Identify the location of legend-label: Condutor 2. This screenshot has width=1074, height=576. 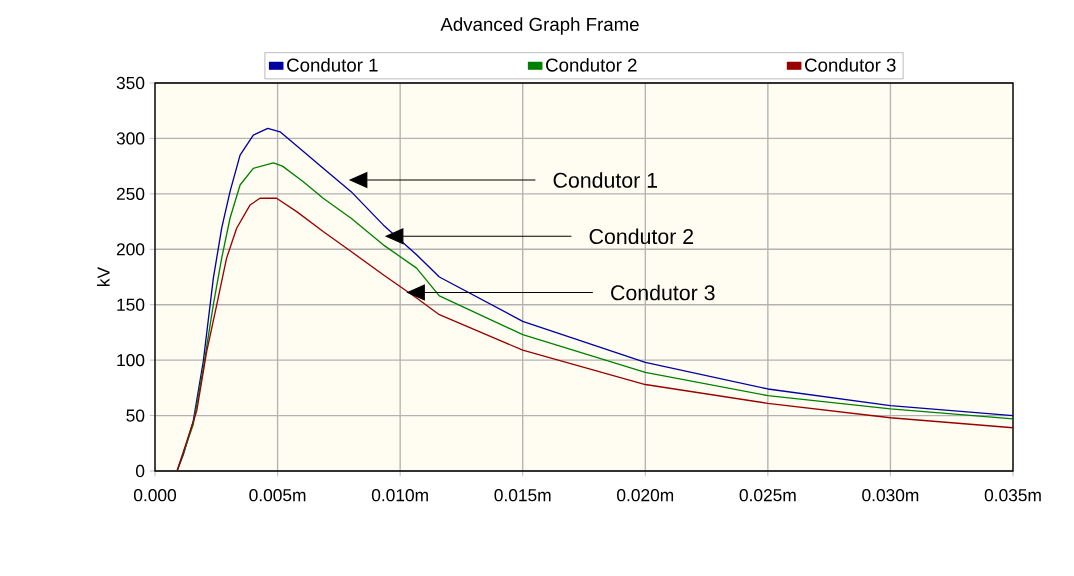
(591, 64).